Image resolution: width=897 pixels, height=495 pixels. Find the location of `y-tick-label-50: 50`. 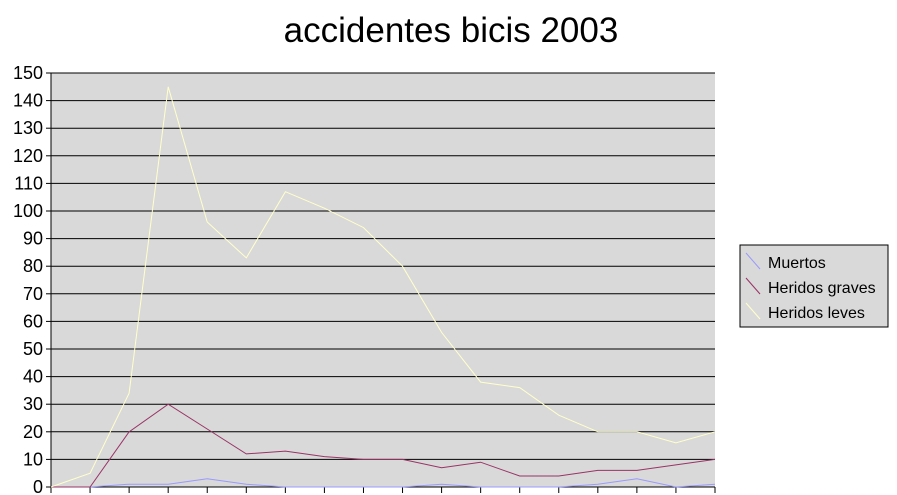

y-tick-label-50: 50 is located at coordinates (33, 349).